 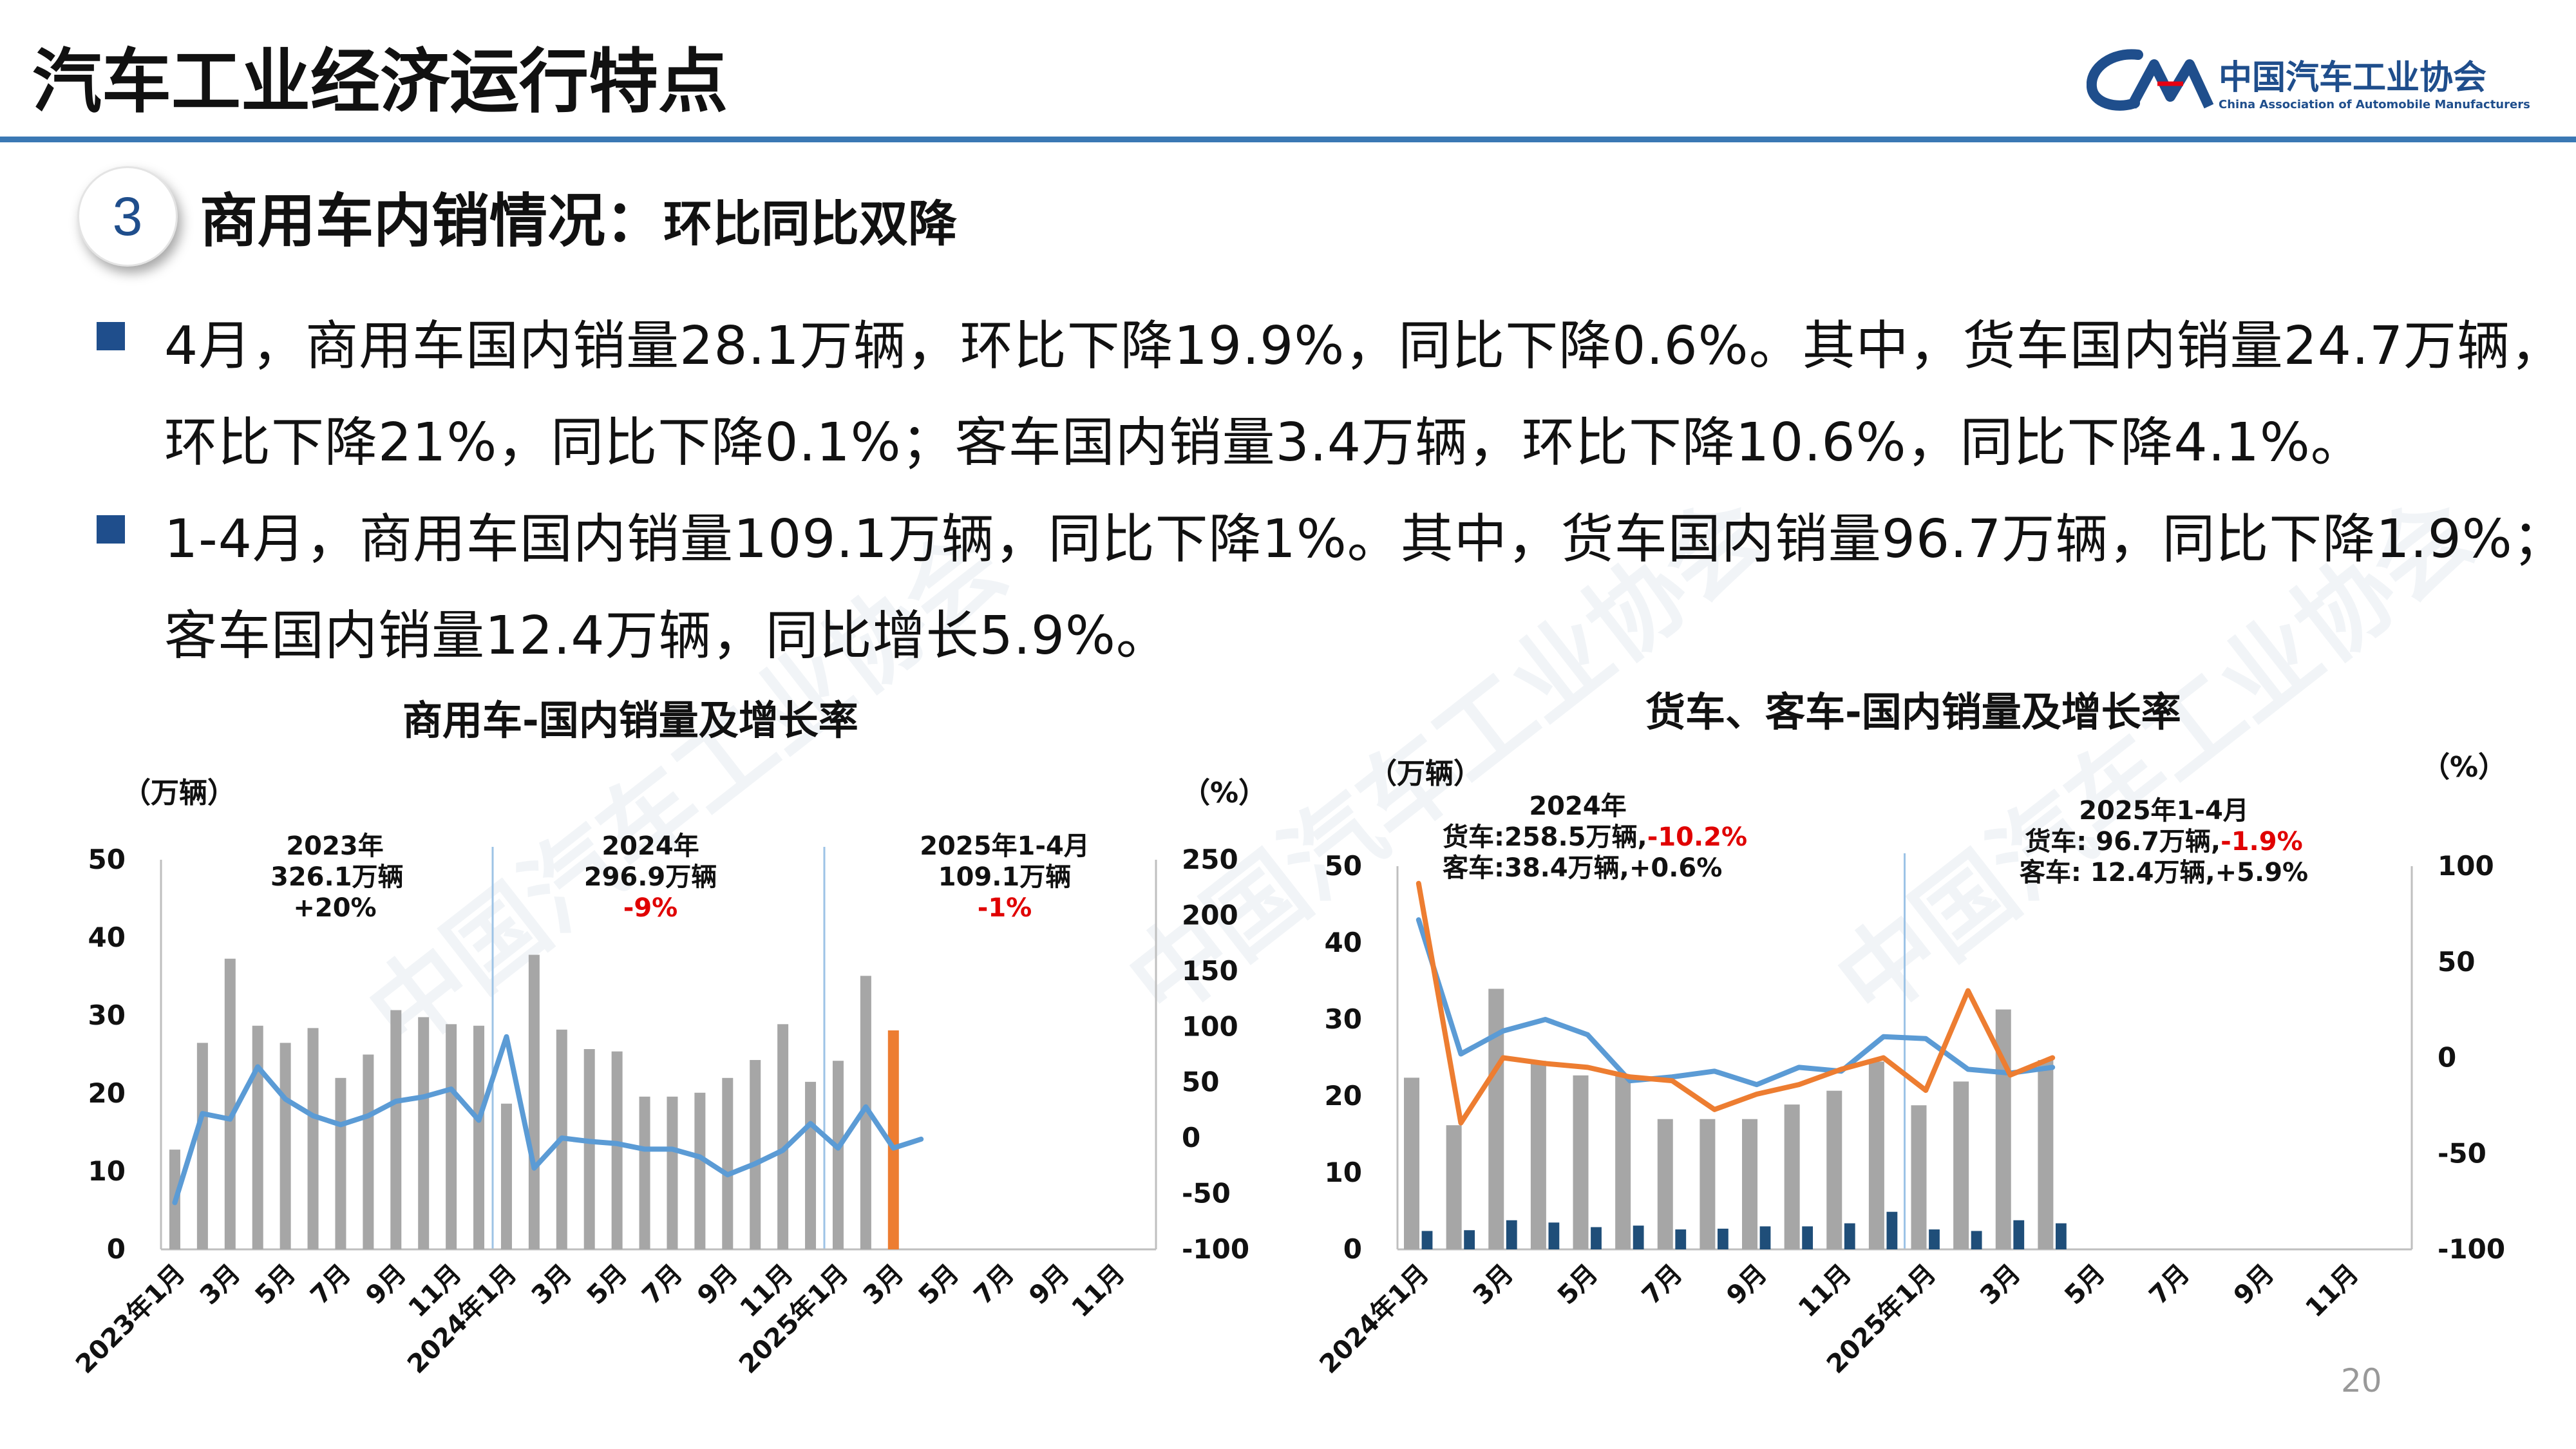 I want to click on section-title-main: 商用车内销情况：, so click(x=431, y=221).